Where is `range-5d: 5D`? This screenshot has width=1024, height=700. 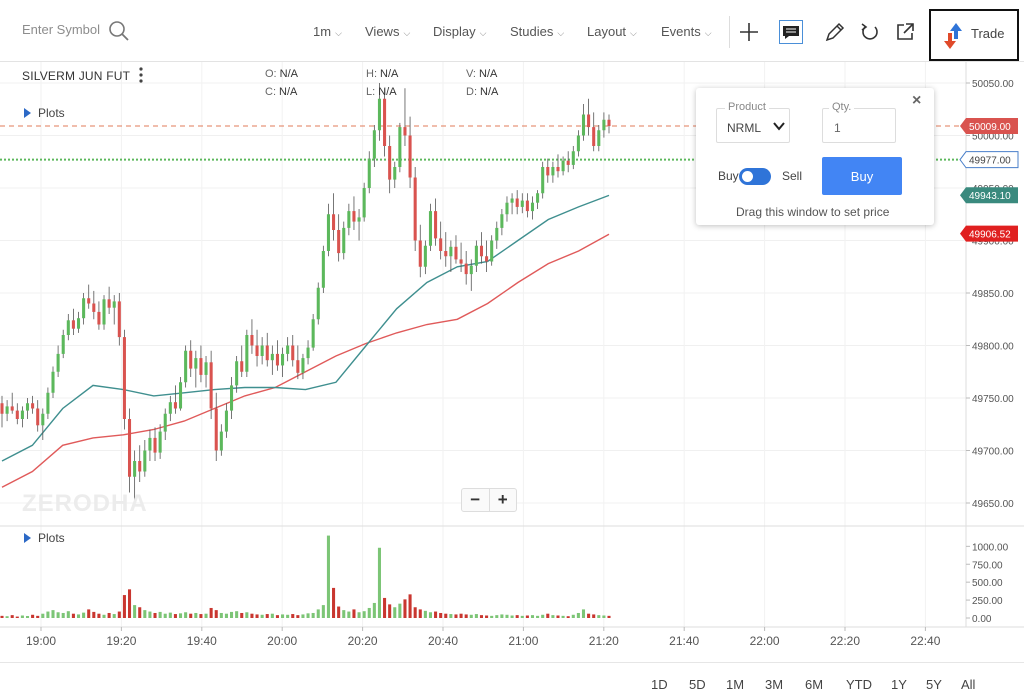 range-5d: 5D is located at coordinates (697, 684).